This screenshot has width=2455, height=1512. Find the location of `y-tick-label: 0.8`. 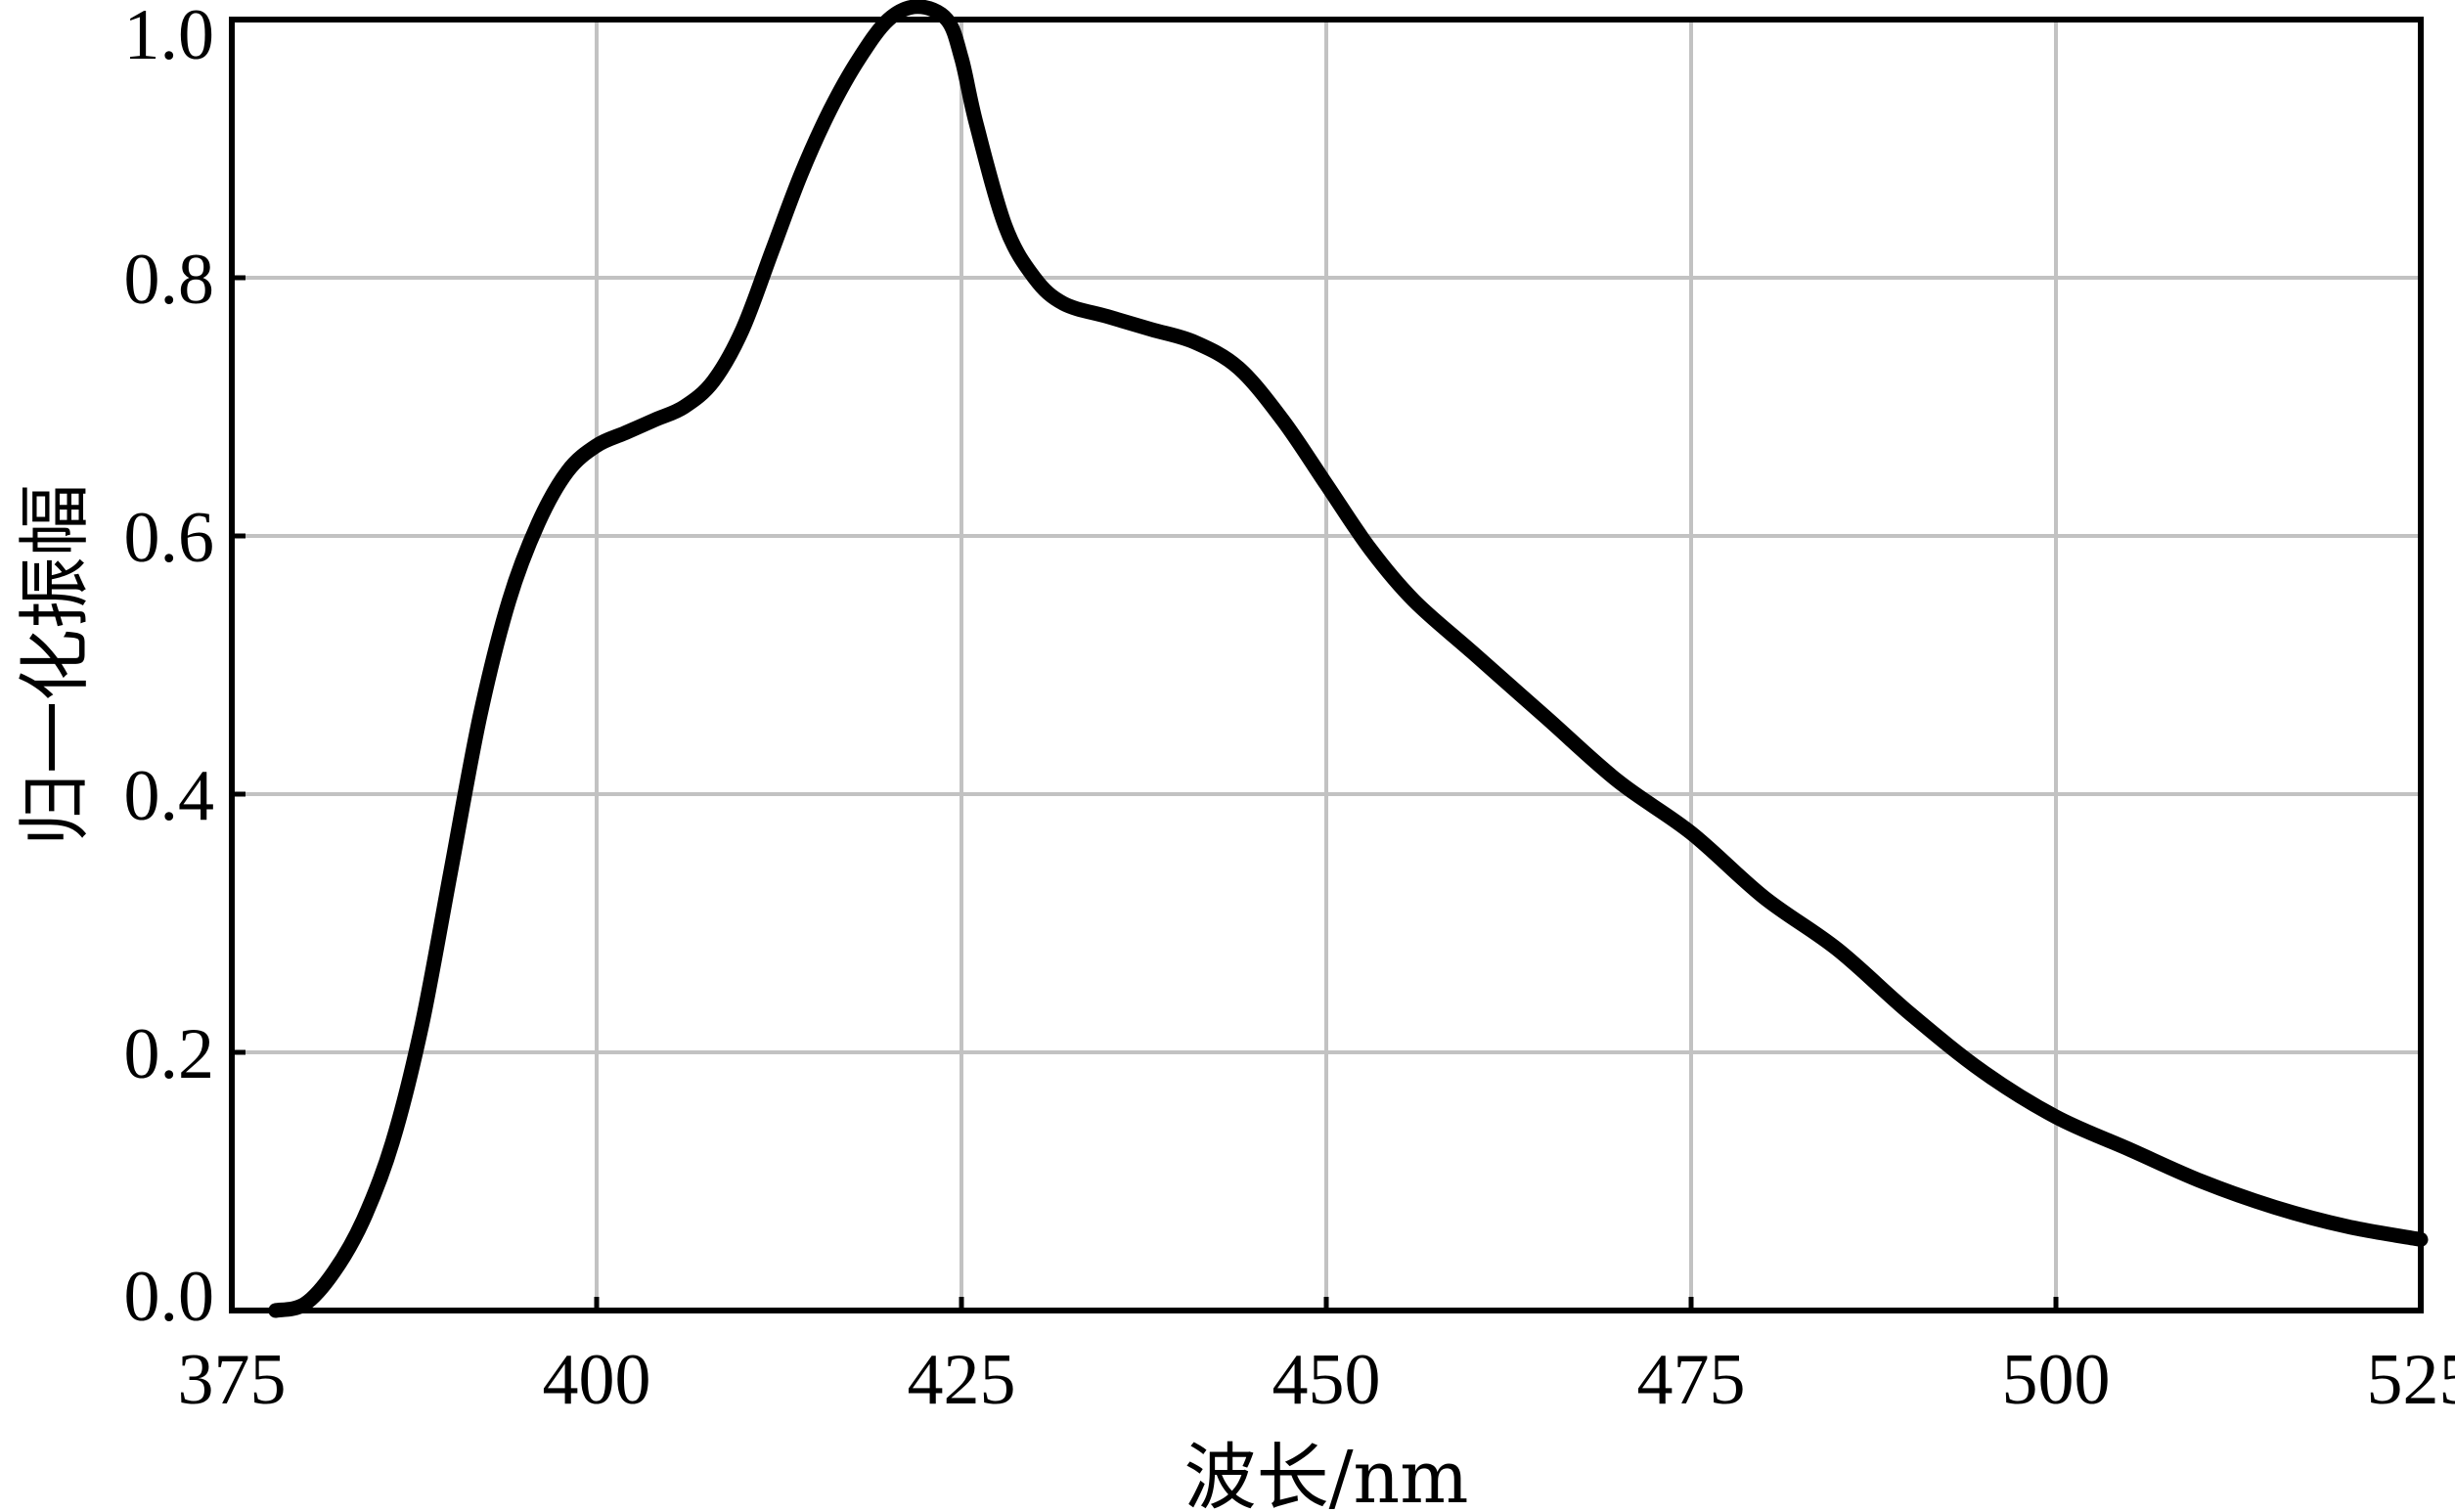

y-tick-label: 0.8 is located at coordinates (169, 280).